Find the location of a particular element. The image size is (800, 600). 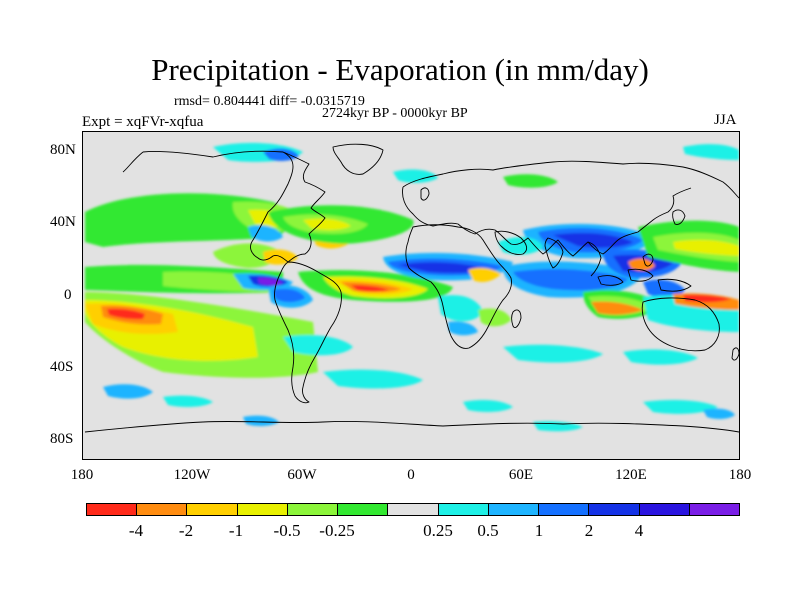

colorbar-label: 0.5 is located at coordinates (488, 530).